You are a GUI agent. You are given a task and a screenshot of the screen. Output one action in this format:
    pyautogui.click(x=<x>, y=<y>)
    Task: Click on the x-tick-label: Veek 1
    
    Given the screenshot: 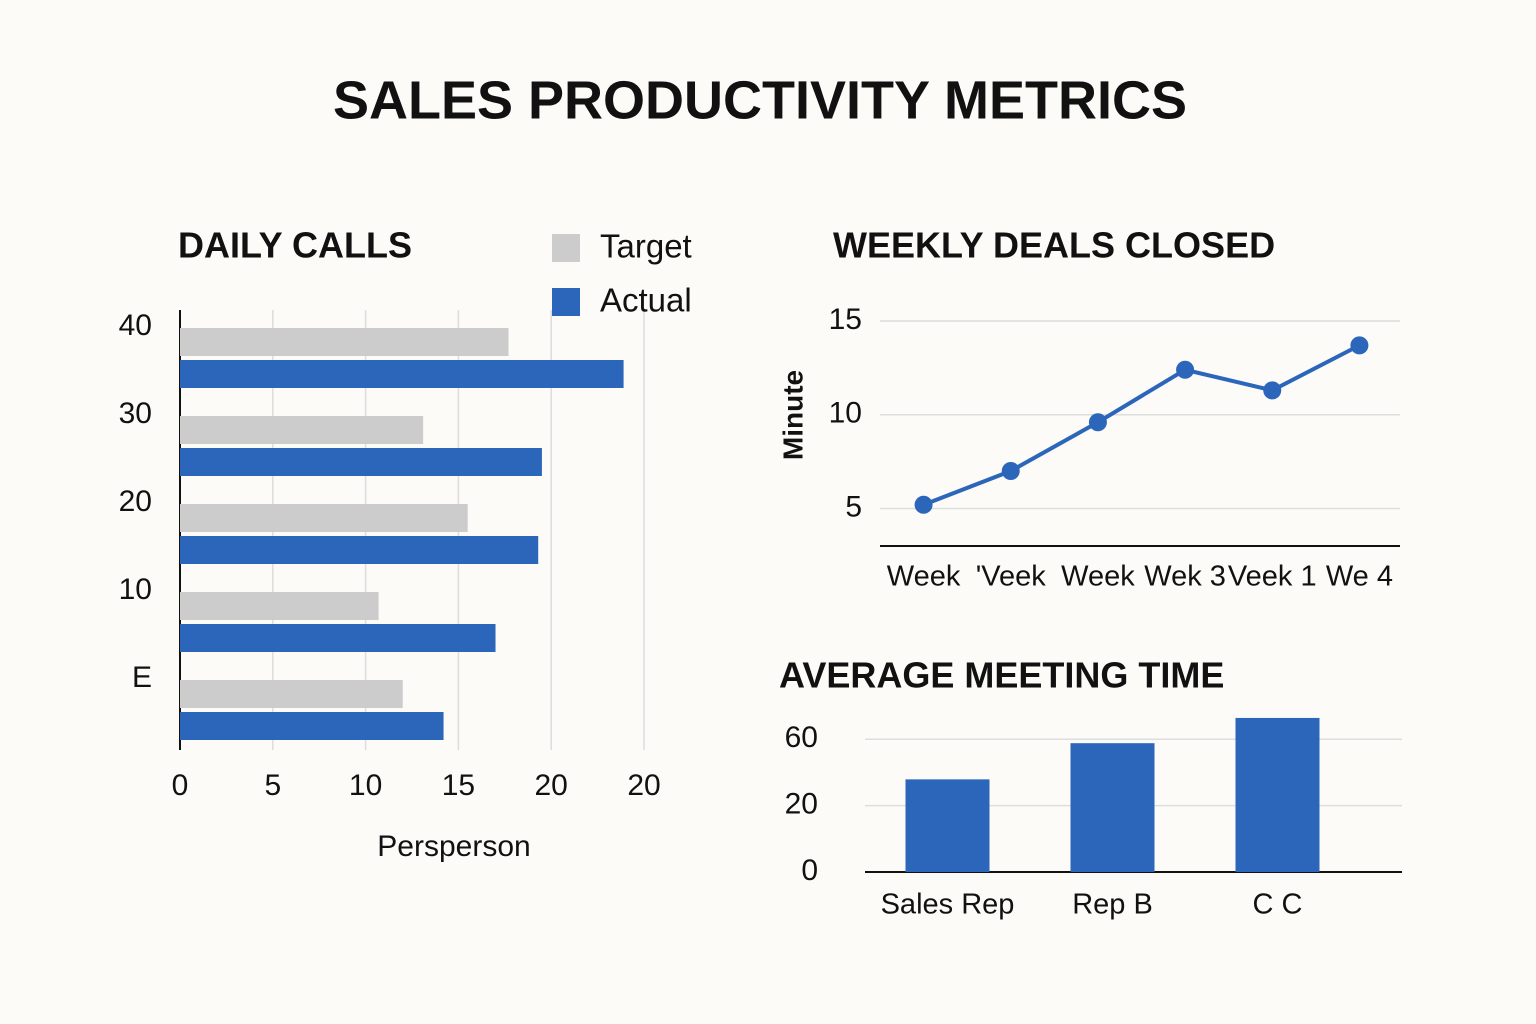 What is the action you would take?
    pyautogui.click(x=1272, y=577)
    